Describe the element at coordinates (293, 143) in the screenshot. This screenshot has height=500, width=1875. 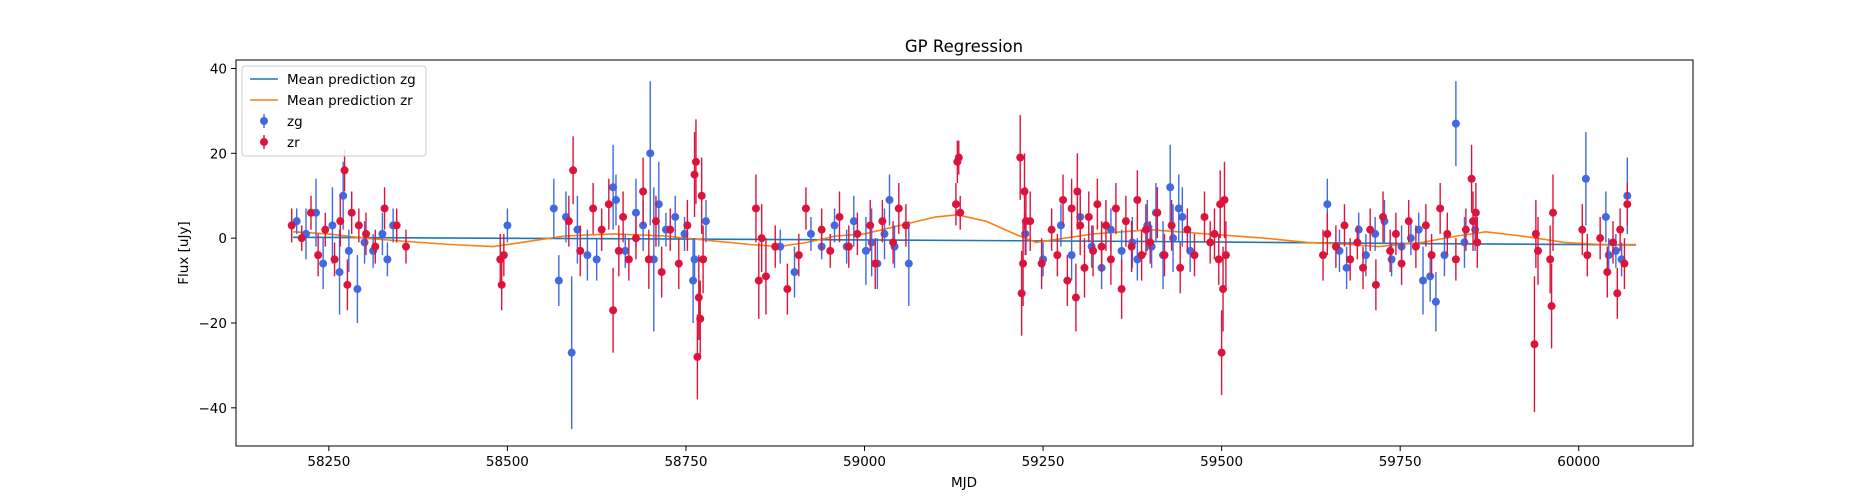
I see `legend-label: zr` at that location.